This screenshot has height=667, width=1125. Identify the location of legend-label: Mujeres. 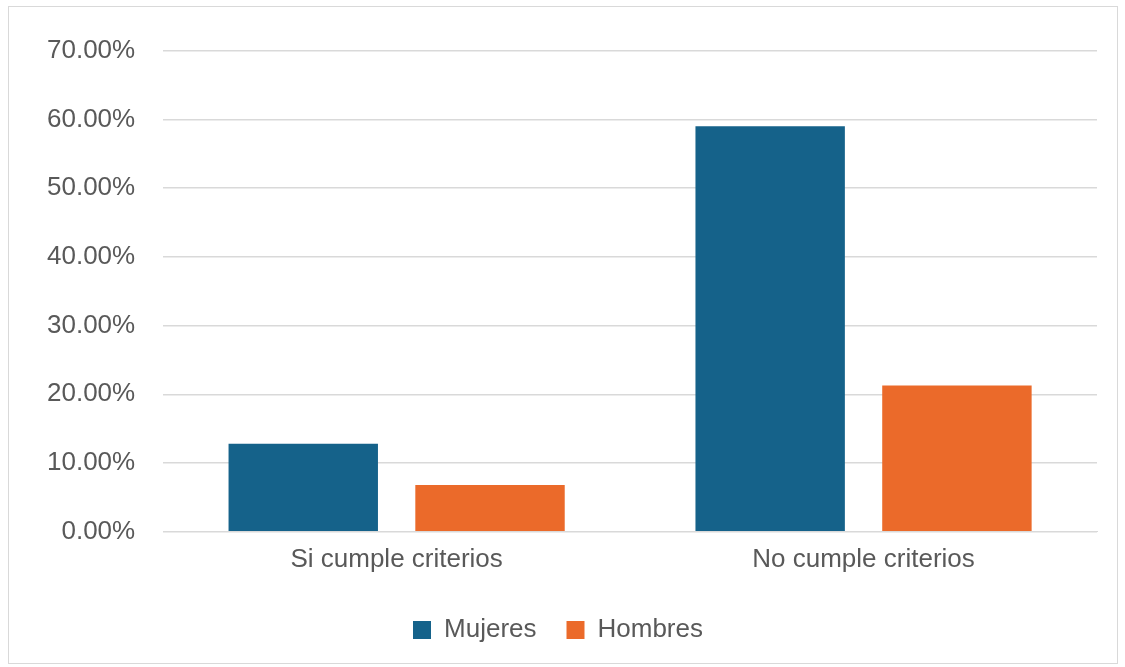
(490, 628).